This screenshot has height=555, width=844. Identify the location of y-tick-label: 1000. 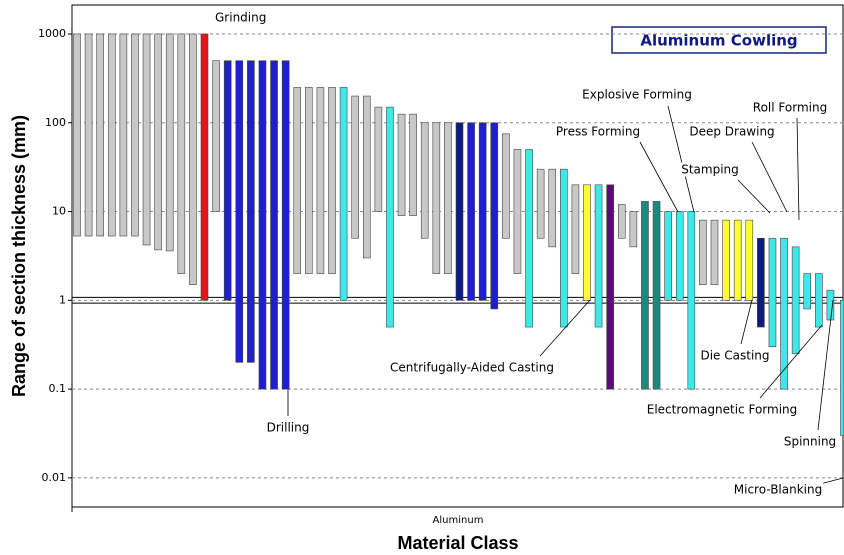
(52, 33).